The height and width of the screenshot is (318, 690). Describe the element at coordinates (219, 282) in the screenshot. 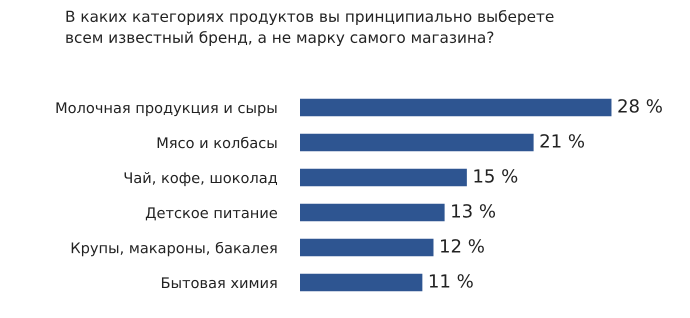

I see `y-tick-label: Бытовая химия` at that location.